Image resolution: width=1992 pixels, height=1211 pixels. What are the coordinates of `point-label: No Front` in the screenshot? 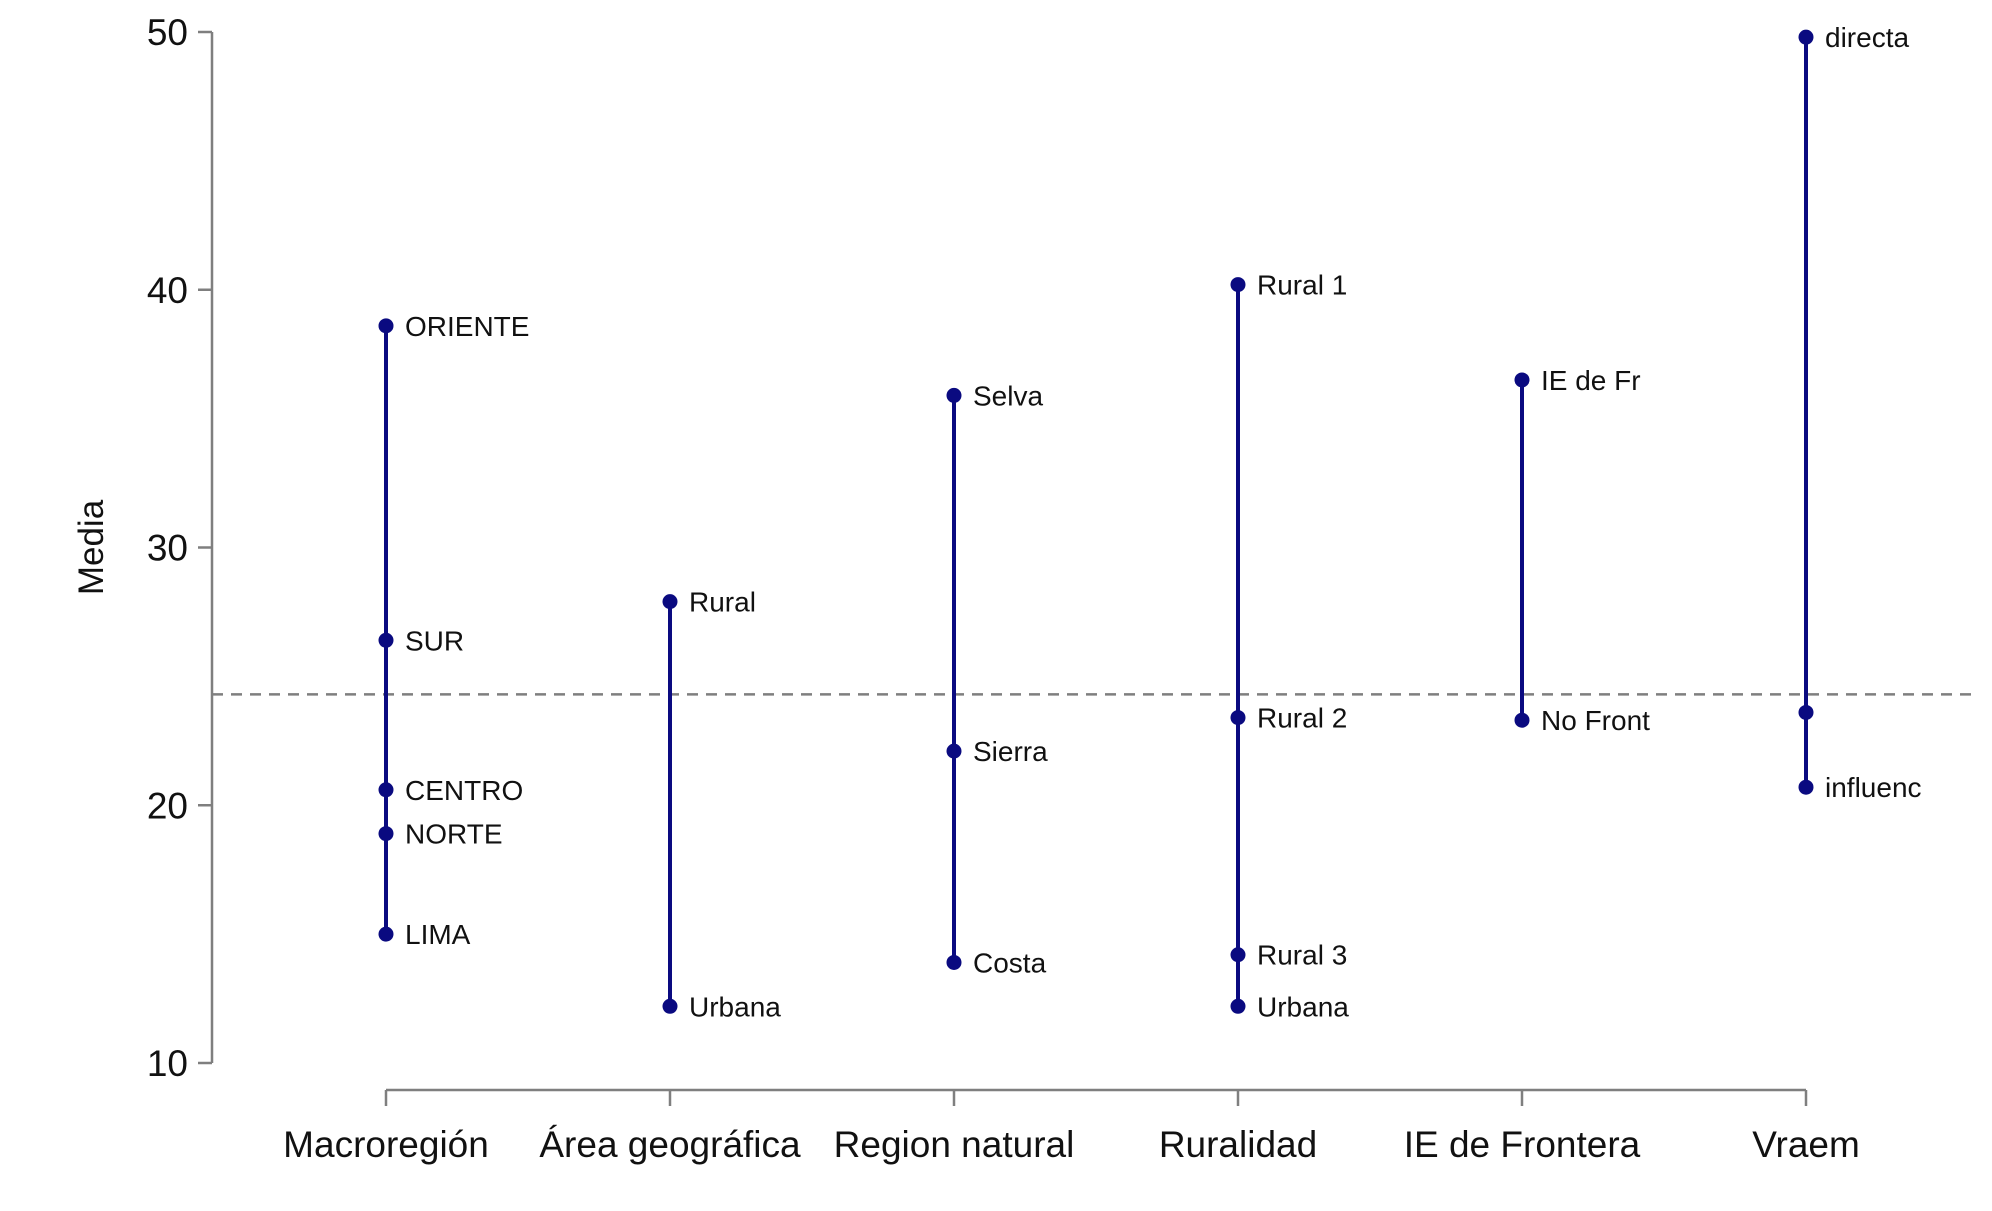 It's located at (1595, 720).